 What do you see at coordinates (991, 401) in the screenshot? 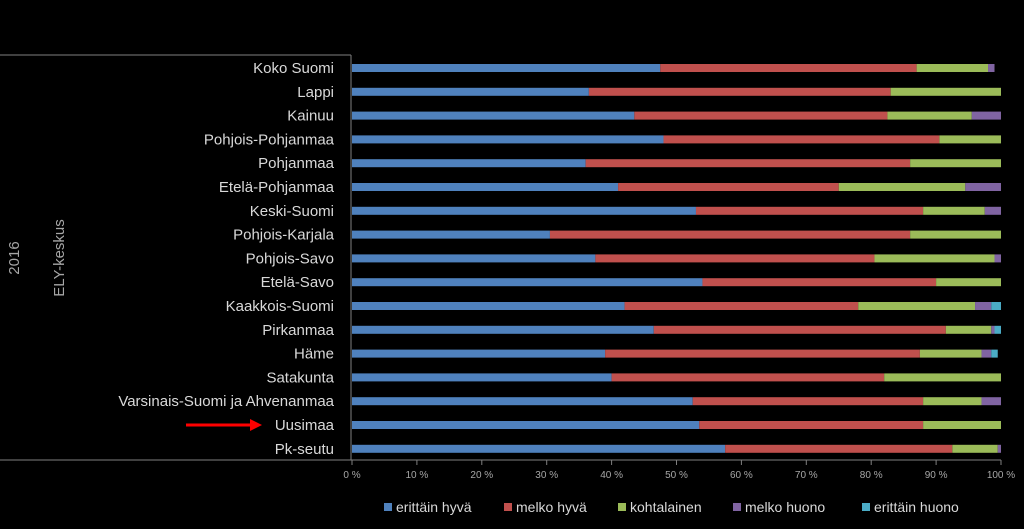
I see `bar-varsinais-suomi-ja-ahvenanmaa-melko-huono` at bounding box center [991, 401].